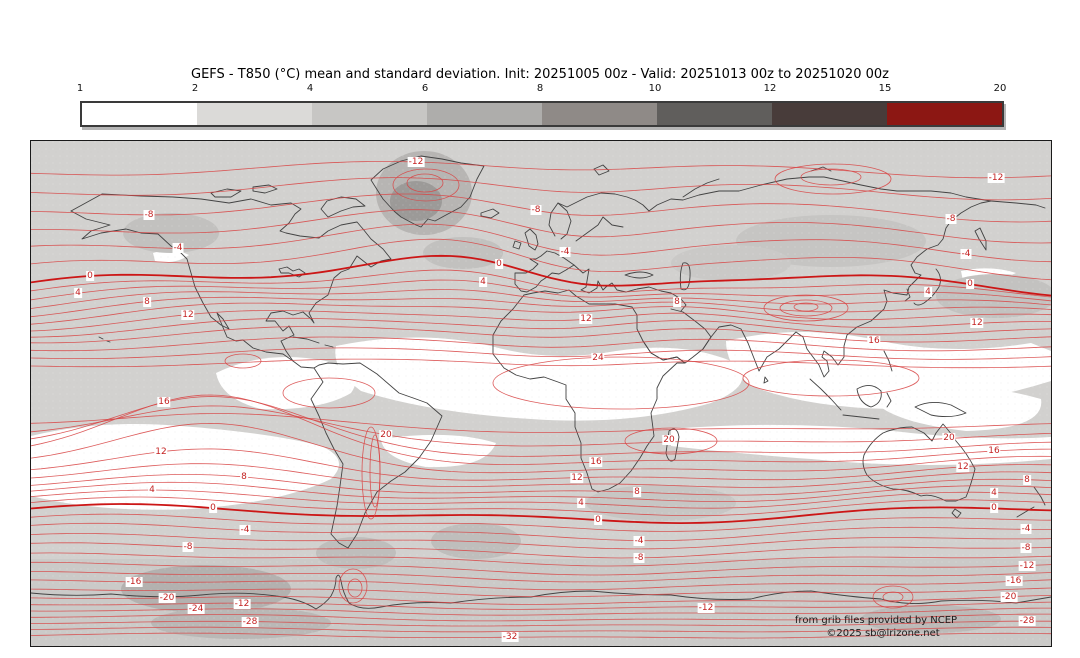 The width and height of the screenshot is (1080, 658). Describe the element at coordinates (195, 88) in the screenshot. I see `colorbar-tick: 2` at that location.